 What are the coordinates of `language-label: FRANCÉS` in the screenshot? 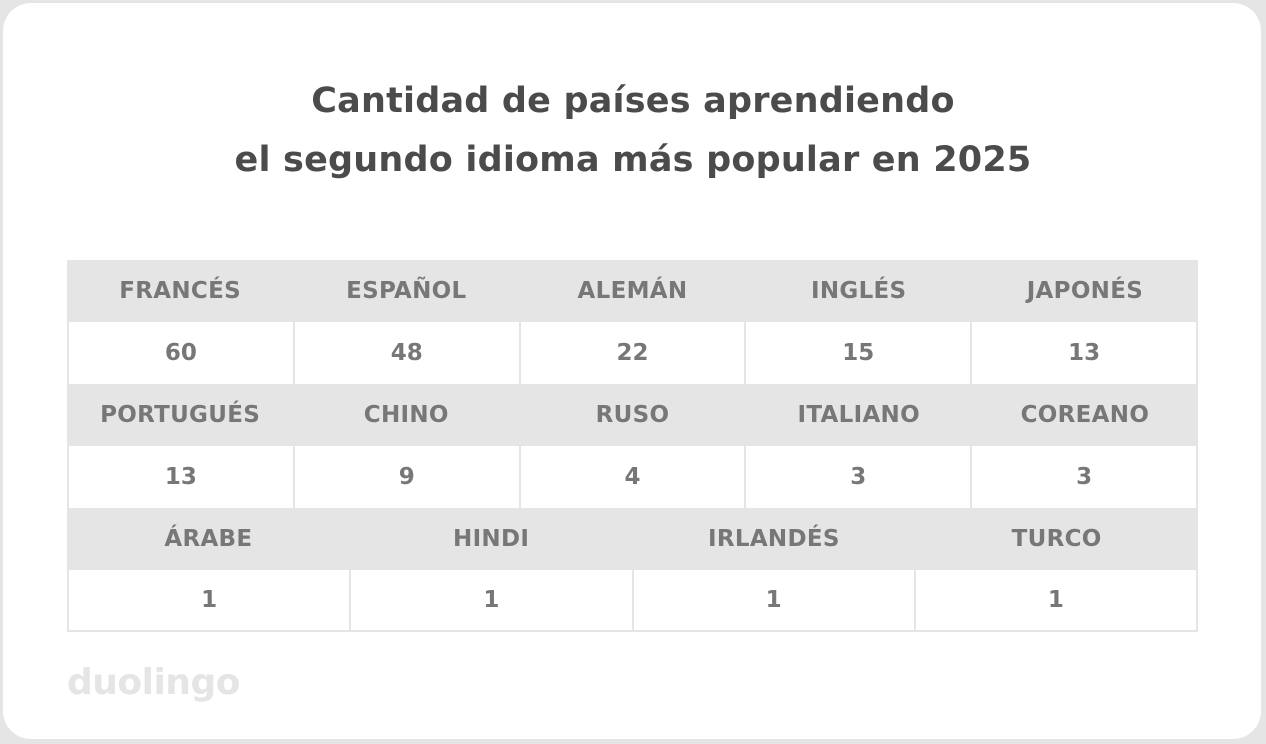 It's located at (180, 291).